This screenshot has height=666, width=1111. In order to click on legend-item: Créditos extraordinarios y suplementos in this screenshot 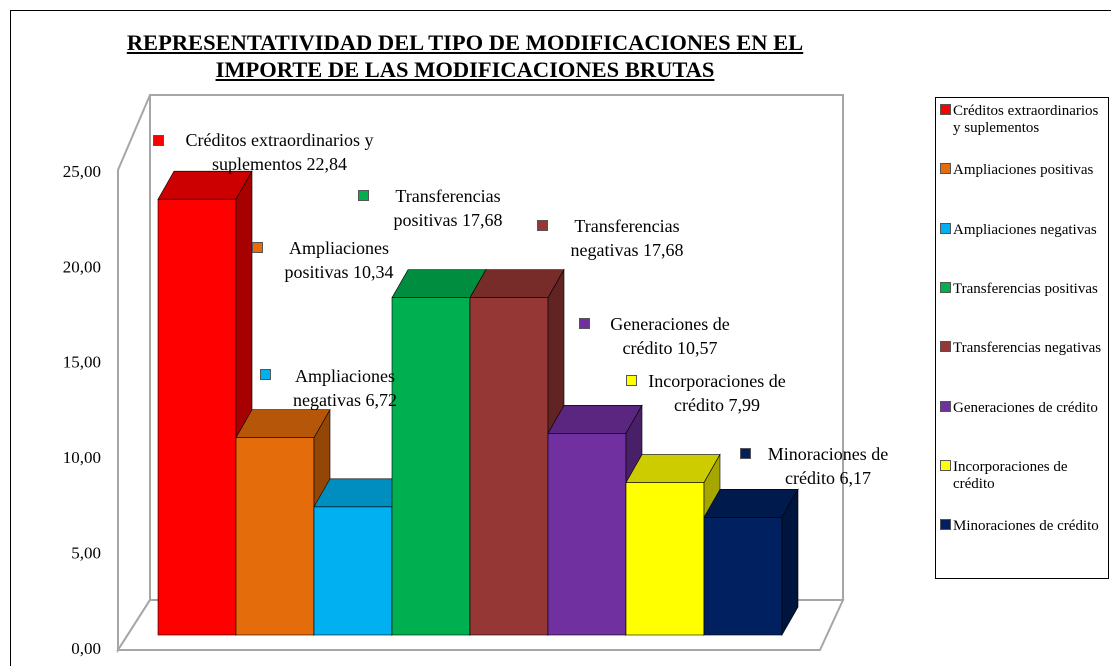, I will do `click(1022, 120)`.